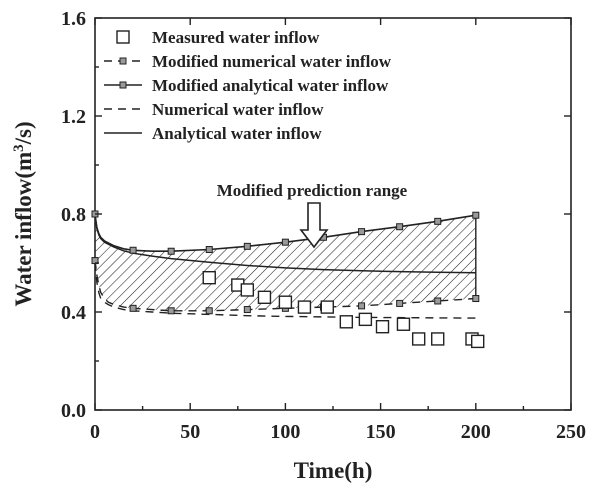 The image size is (604, 493). What do you see at coordinates (73, 313) in the screenshot?
I see `y-tick-label: 0.4` at bounding box center [73, 313].